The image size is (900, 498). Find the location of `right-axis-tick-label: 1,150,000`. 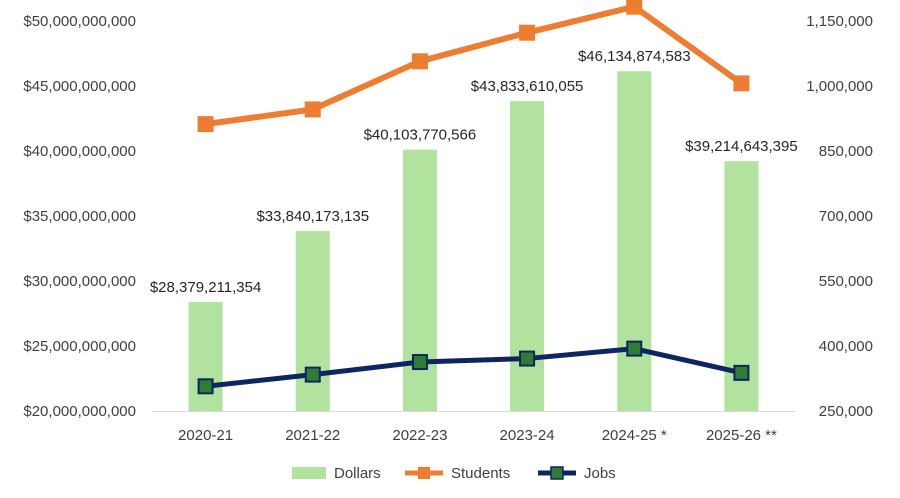

right-axis-tick-label: 1,150,000 is located at coordinates (839, 21).